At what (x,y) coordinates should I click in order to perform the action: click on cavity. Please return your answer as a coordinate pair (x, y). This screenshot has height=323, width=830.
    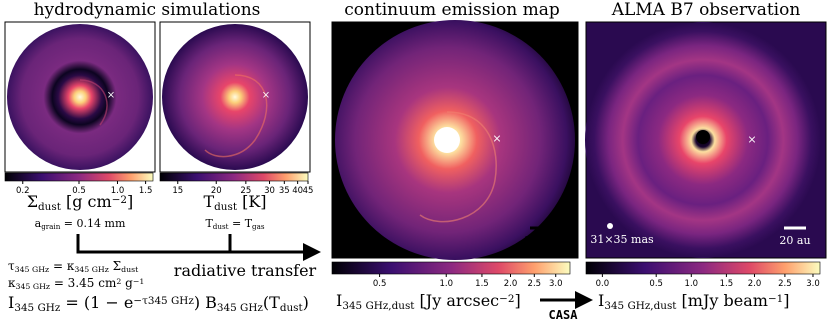
    Looking at the image, I should click on (703, 137).